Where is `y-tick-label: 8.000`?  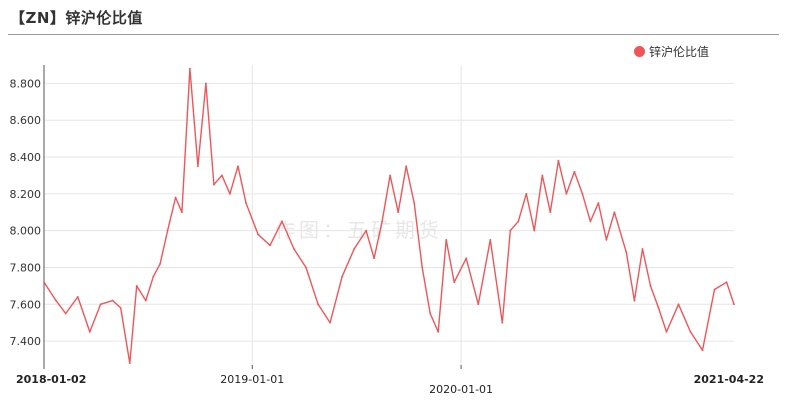 y-tick-label: 8.000 is located at coordinates (26, 231).